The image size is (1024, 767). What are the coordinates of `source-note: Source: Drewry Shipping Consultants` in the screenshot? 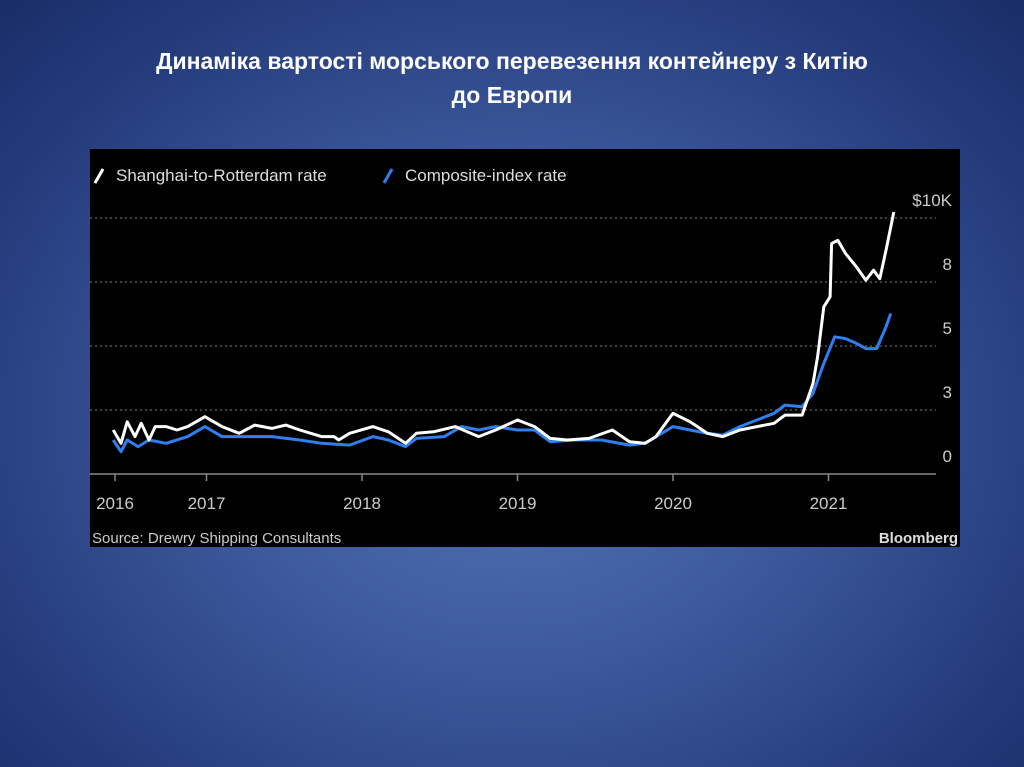 It's located at (216, 538).